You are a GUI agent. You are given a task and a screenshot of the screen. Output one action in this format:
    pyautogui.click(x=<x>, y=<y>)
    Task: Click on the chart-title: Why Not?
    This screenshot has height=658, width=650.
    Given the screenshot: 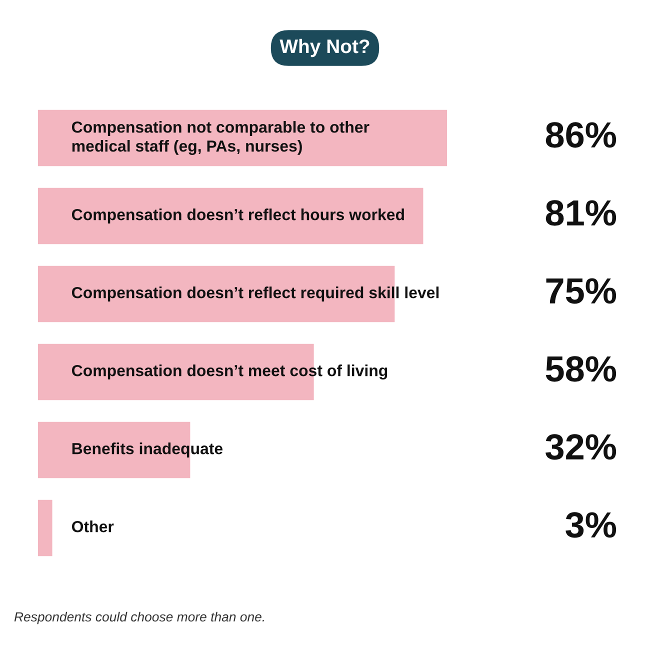 What is the action you would take?
    pyautogui.click(x=325, y=48)
    